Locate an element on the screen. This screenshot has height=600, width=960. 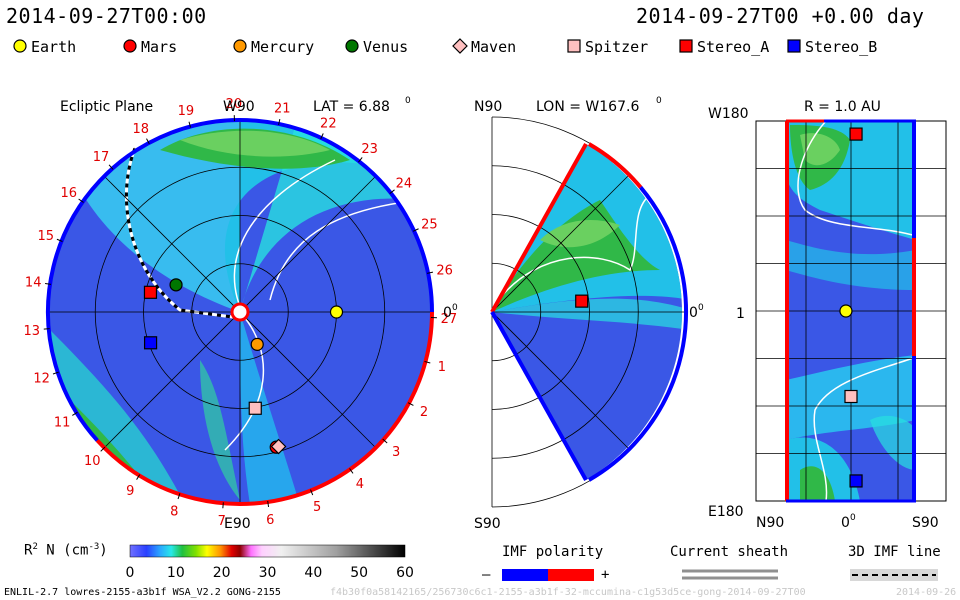
radial-bottom-left: E180 is located at coordinates (726, 512).